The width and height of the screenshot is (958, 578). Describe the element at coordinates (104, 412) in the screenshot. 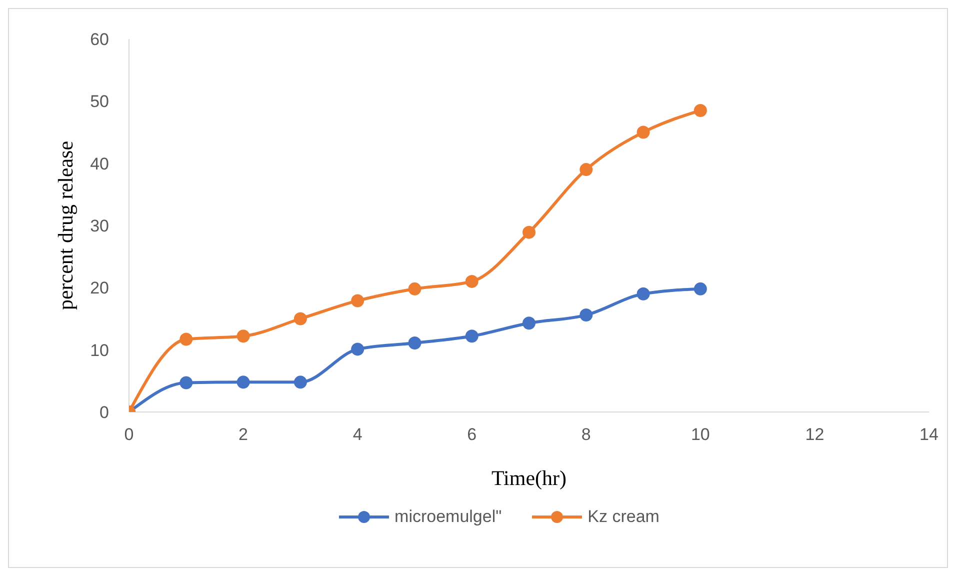

I see `y-tick-label: 0` at that location.